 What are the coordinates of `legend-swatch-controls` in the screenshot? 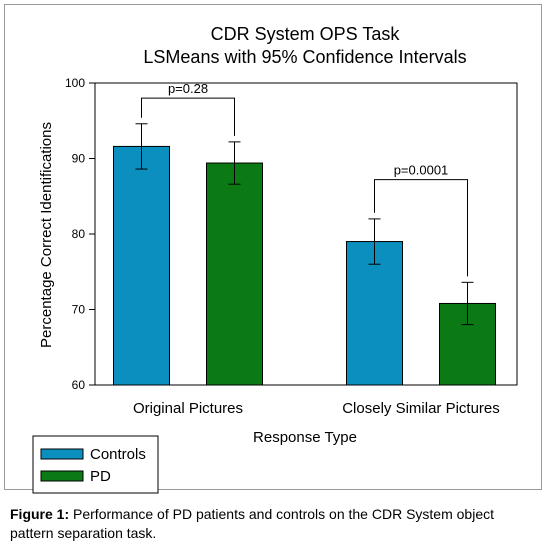 It's located at (62, 454).